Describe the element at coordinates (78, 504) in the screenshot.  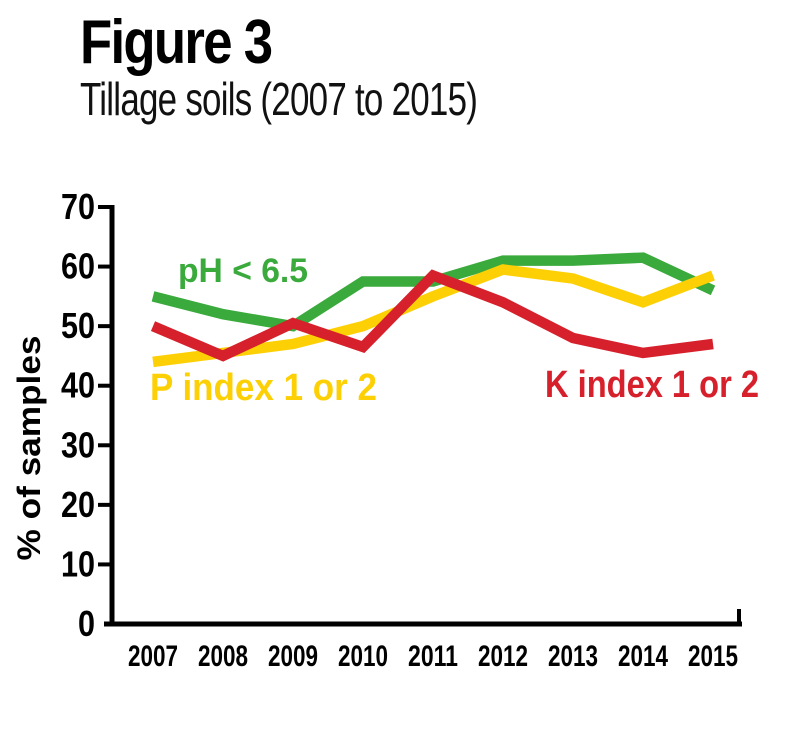
I see `y-tick-label: 20` at that location.